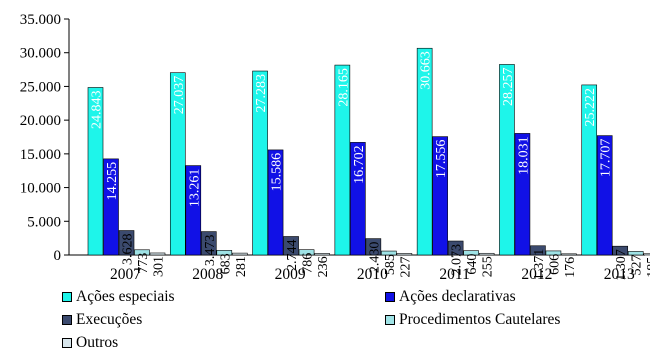  I want to click on data-label: 25.222, so click(590, 107).